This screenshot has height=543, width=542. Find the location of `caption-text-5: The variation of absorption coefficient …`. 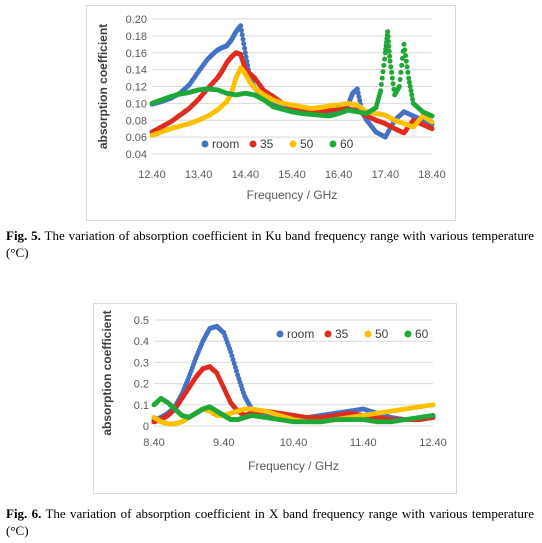

caption-text-5: The variation of absorption coefficient … is located at coordinates (270, 244).